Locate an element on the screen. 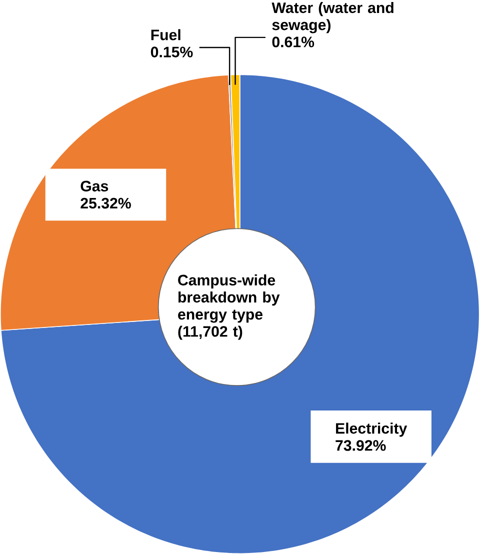 The height and width of the screenshot is (554, 480). data-label: 73.92% is located at coordinates (361, 445).